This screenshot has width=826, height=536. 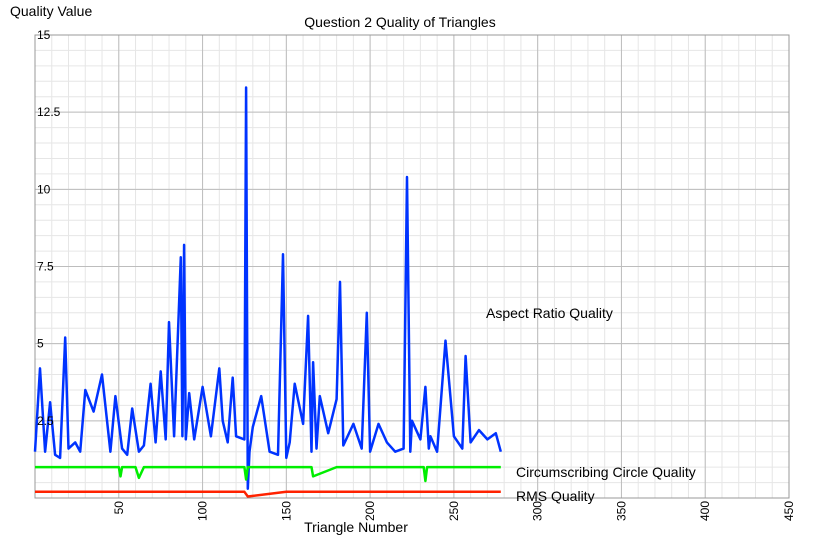 I want to click on x-tick-label: 400, so click(x=705, y=511).